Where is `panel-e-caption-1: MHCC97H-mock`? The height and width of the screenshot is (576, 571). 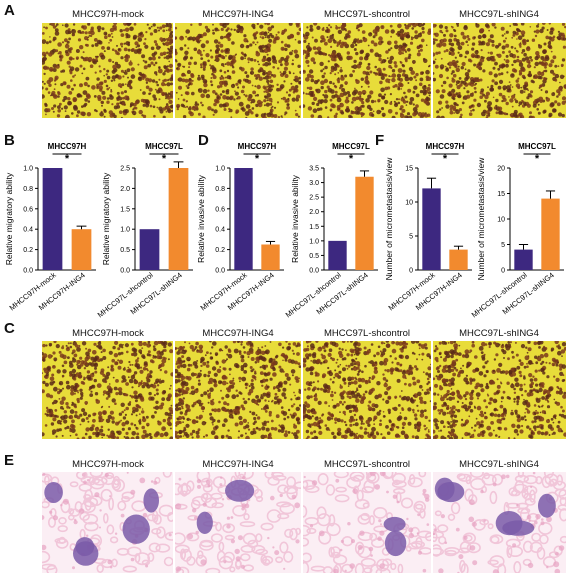
panel-e-caption-1: MHCC97H-mock is located at coordinates (108, 464).